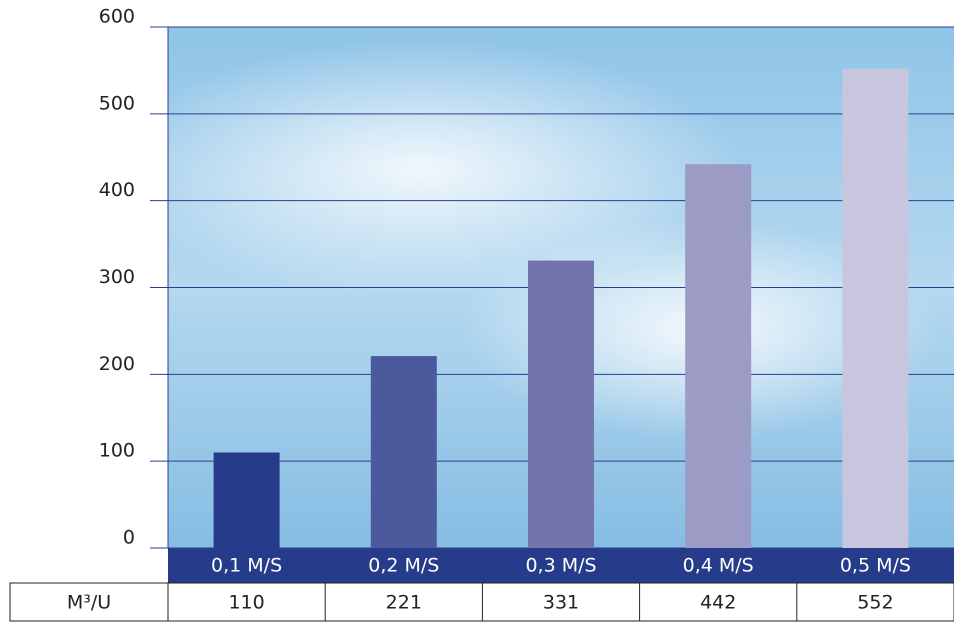 The image size is (954, 623). What do you see at coordinates (129, 538) in the screenshot?
I see `y-tick-label: 0` at bounding box center [129, 538].